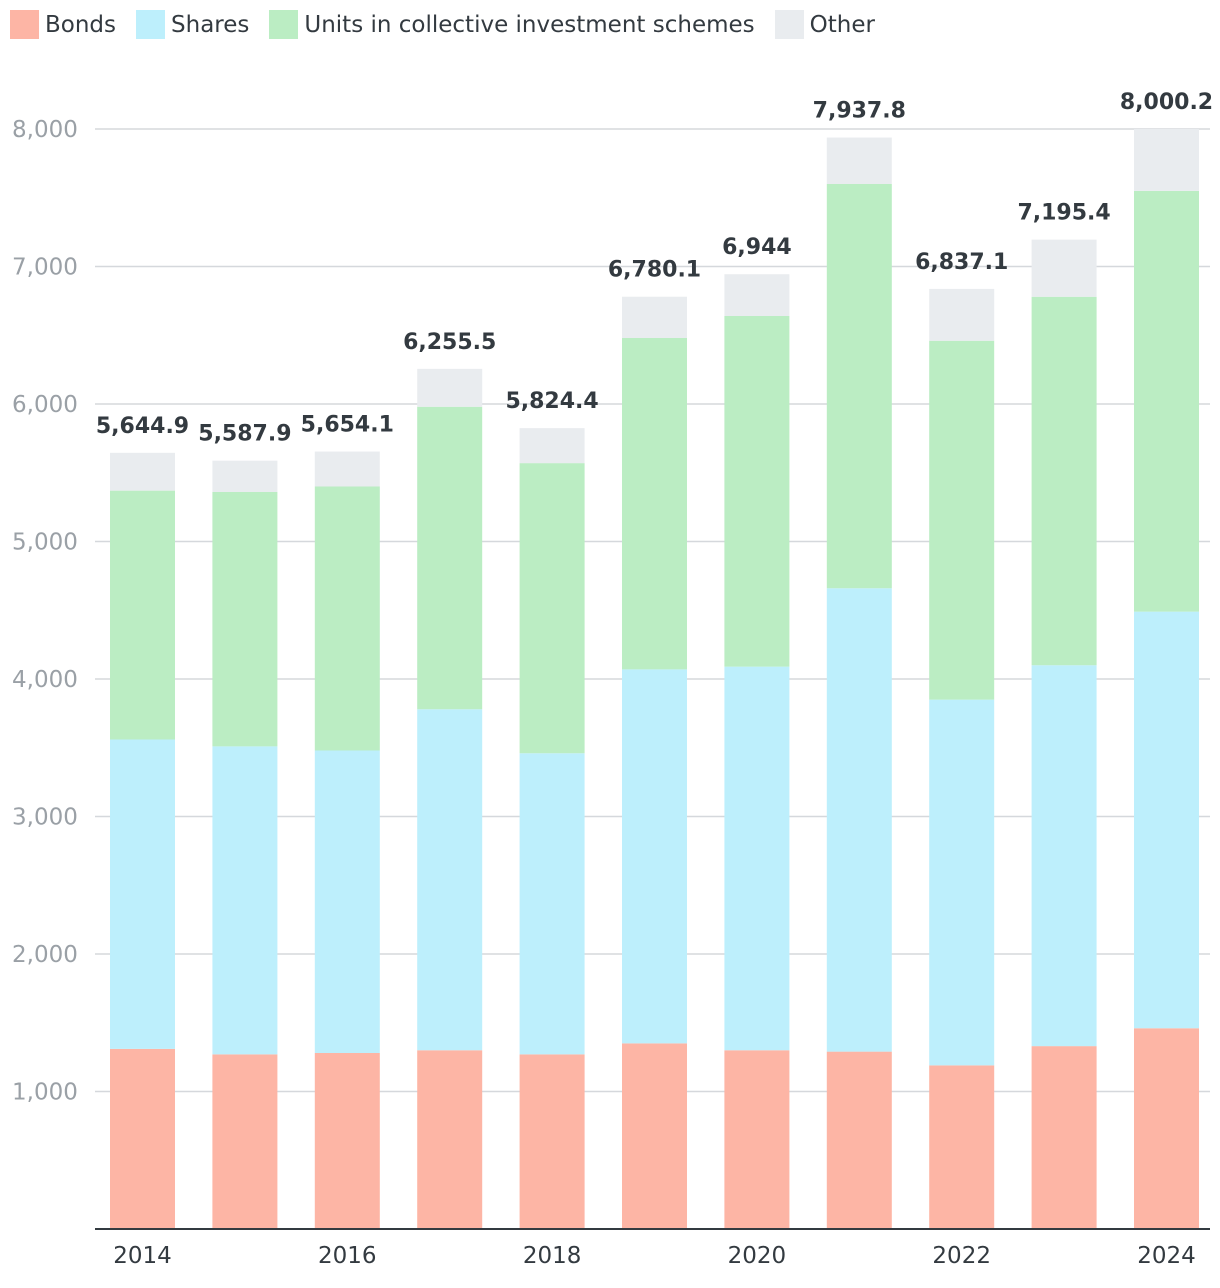 The width and height of the screenshot is (1220, 1288). Describe the element at coordinates (45, 543) in the screenshot. I see `y-tick-label: 5,000` at that location.